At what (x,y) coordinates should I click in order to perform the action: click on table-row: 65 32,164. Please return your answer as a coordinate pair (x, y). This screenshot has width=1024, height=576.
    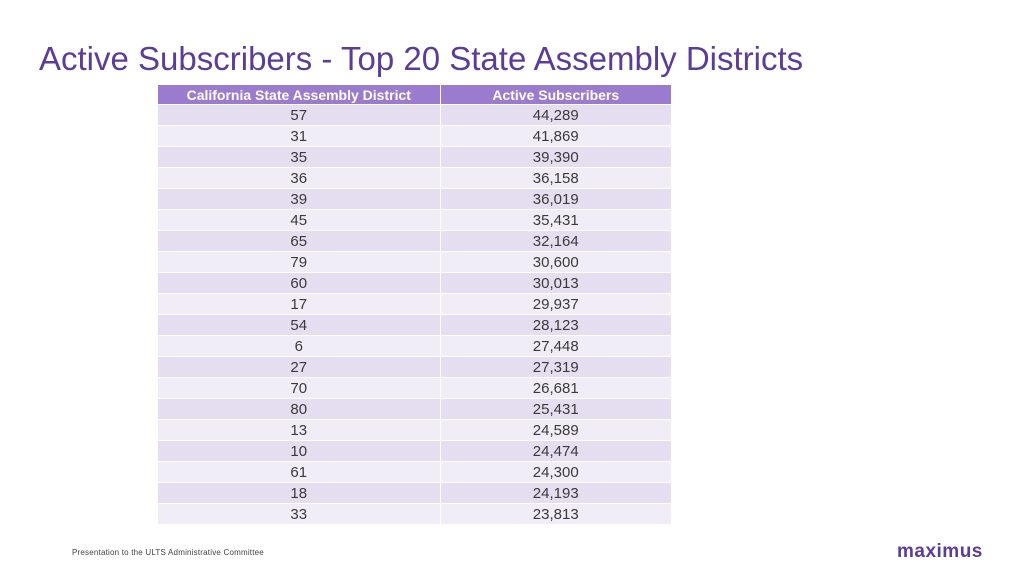
    Looking at the image, I should click on (414, 241).